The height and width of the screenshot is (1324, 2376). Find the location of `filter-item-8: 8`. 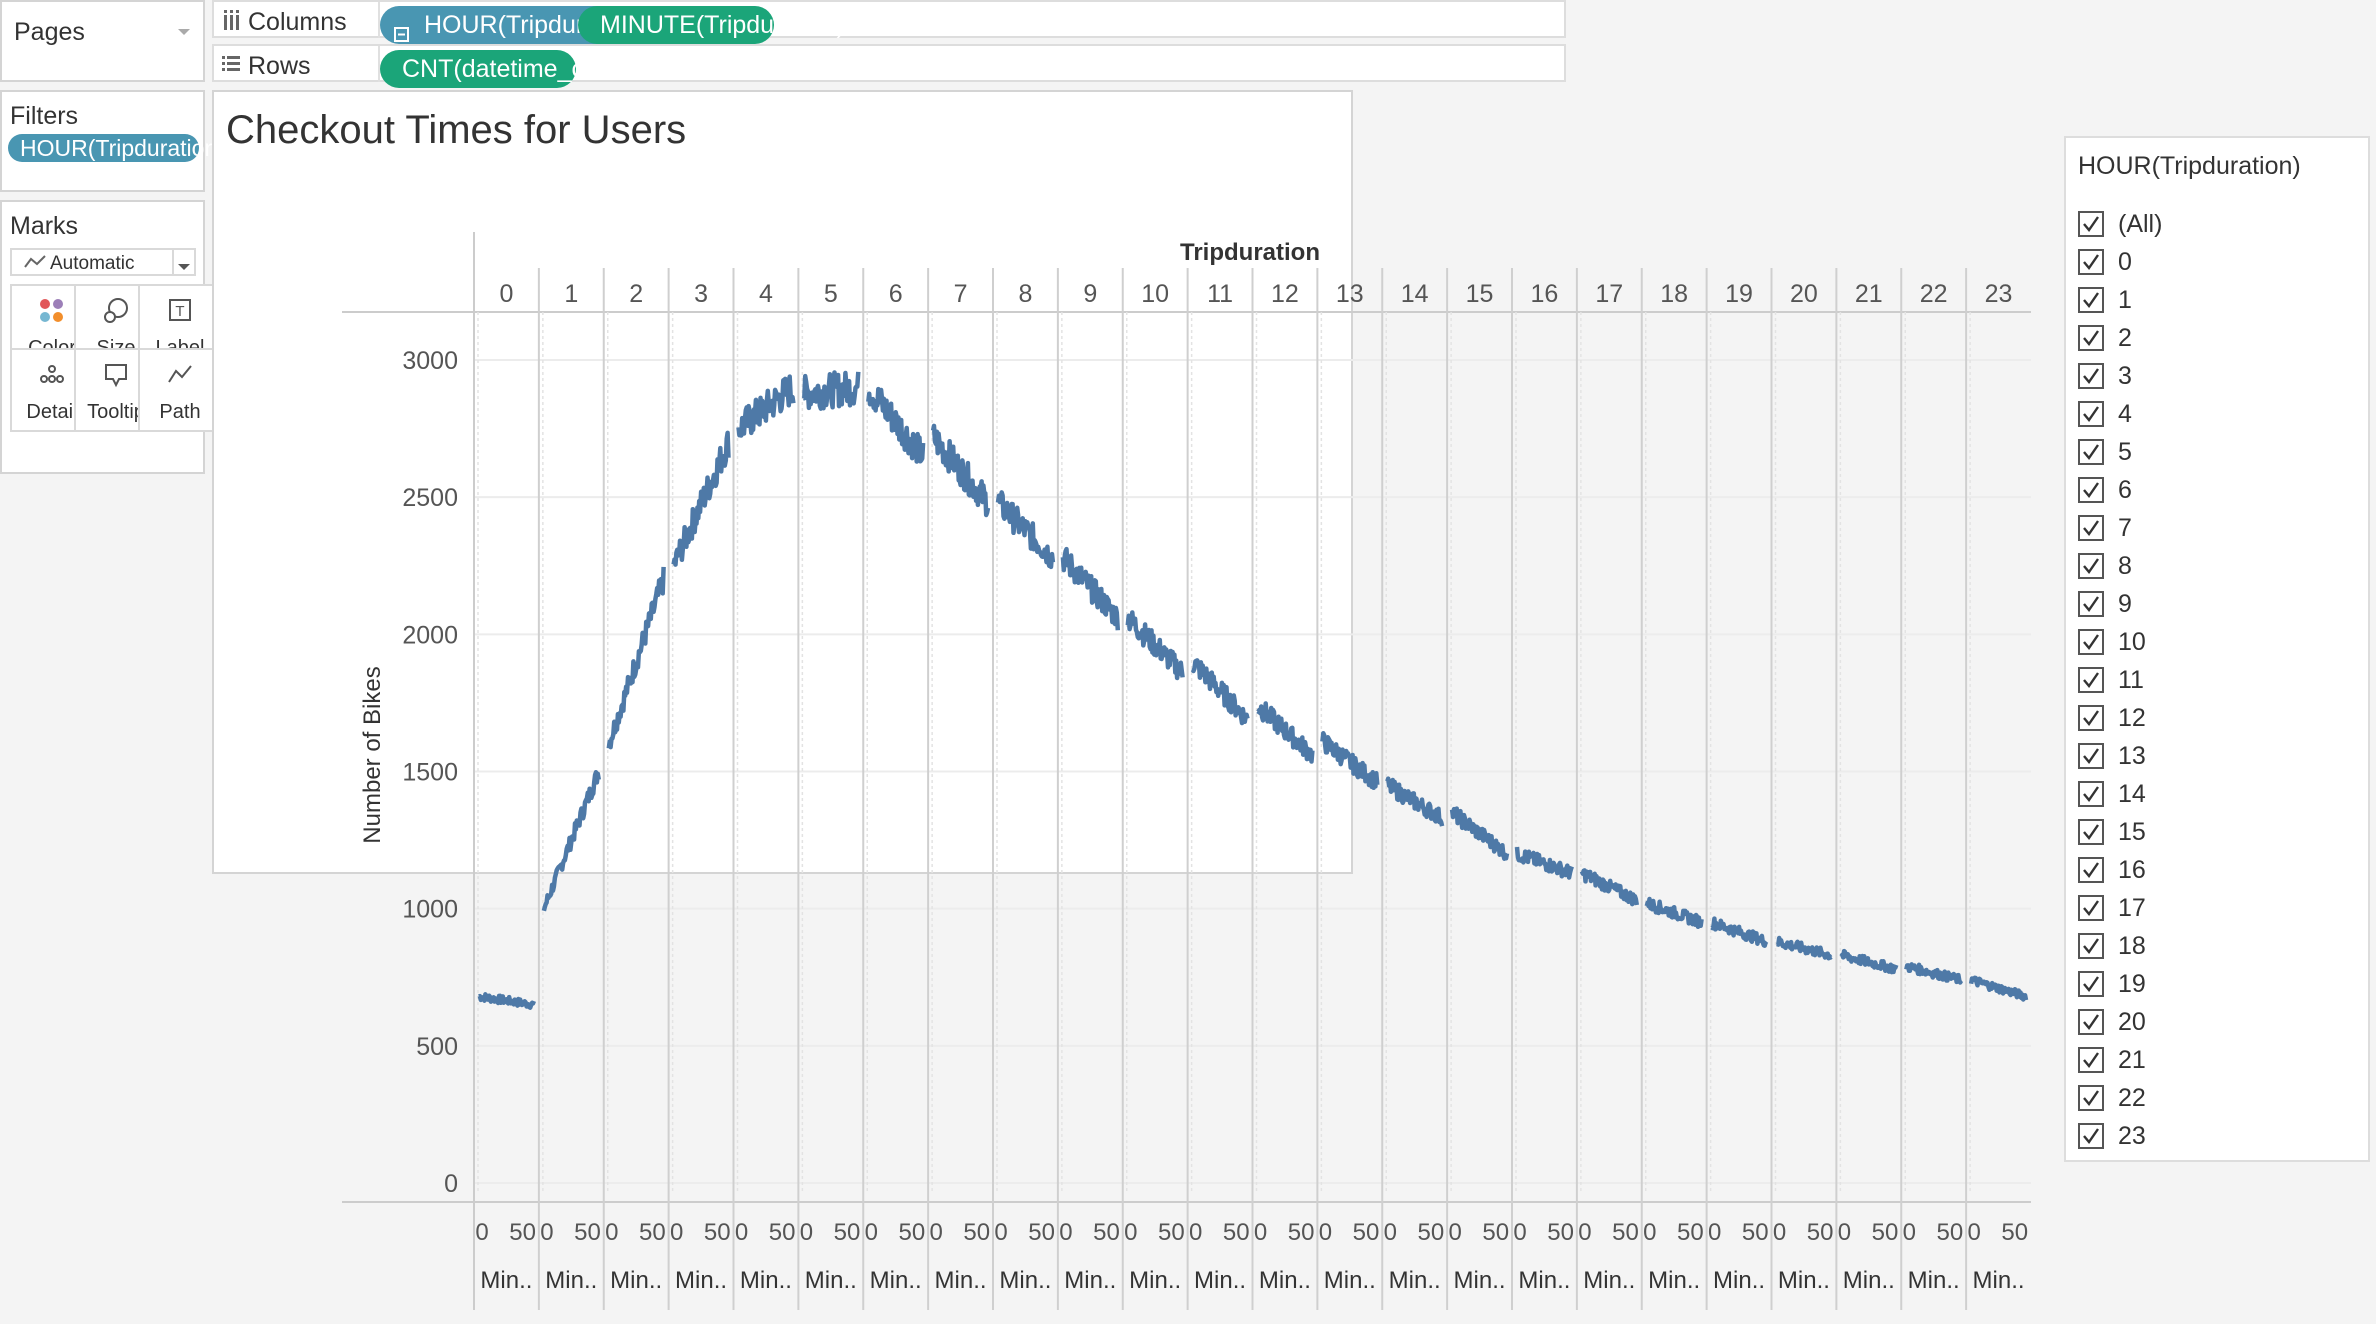

filter-item-8: 8 is located at coordinates (2208, 567).